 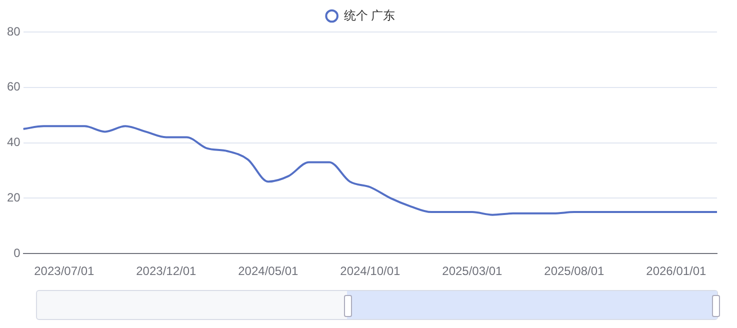 I want to click on y-tick-label: 60, so click(x=13, y=87).